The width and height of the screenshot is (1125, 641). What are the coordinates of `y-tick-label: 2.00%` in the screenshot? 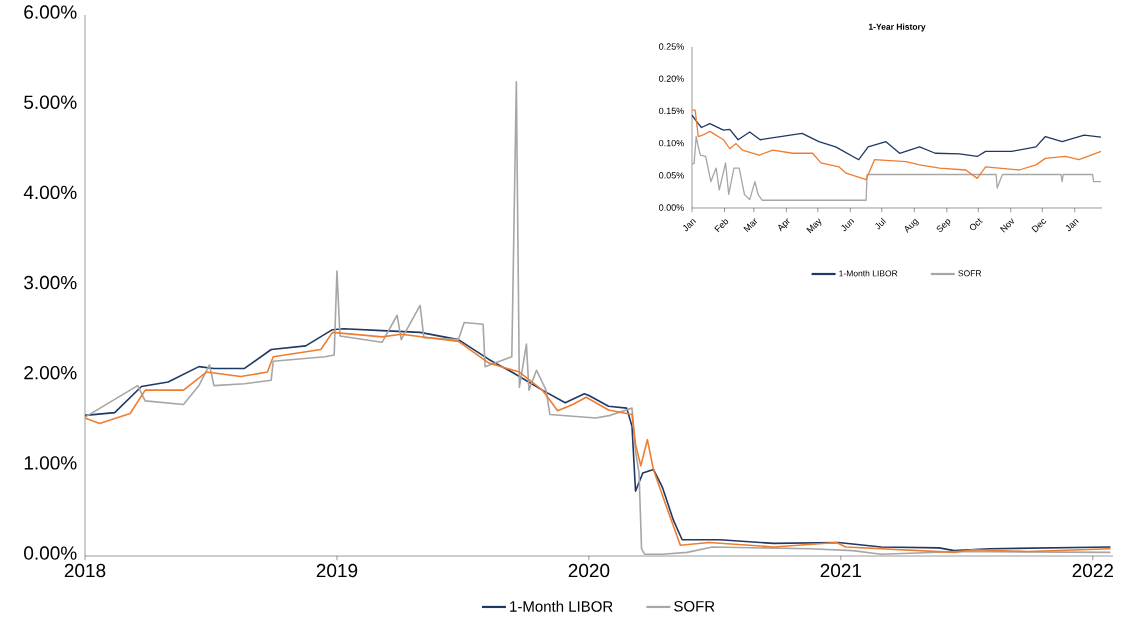 It's located at (50, 373).